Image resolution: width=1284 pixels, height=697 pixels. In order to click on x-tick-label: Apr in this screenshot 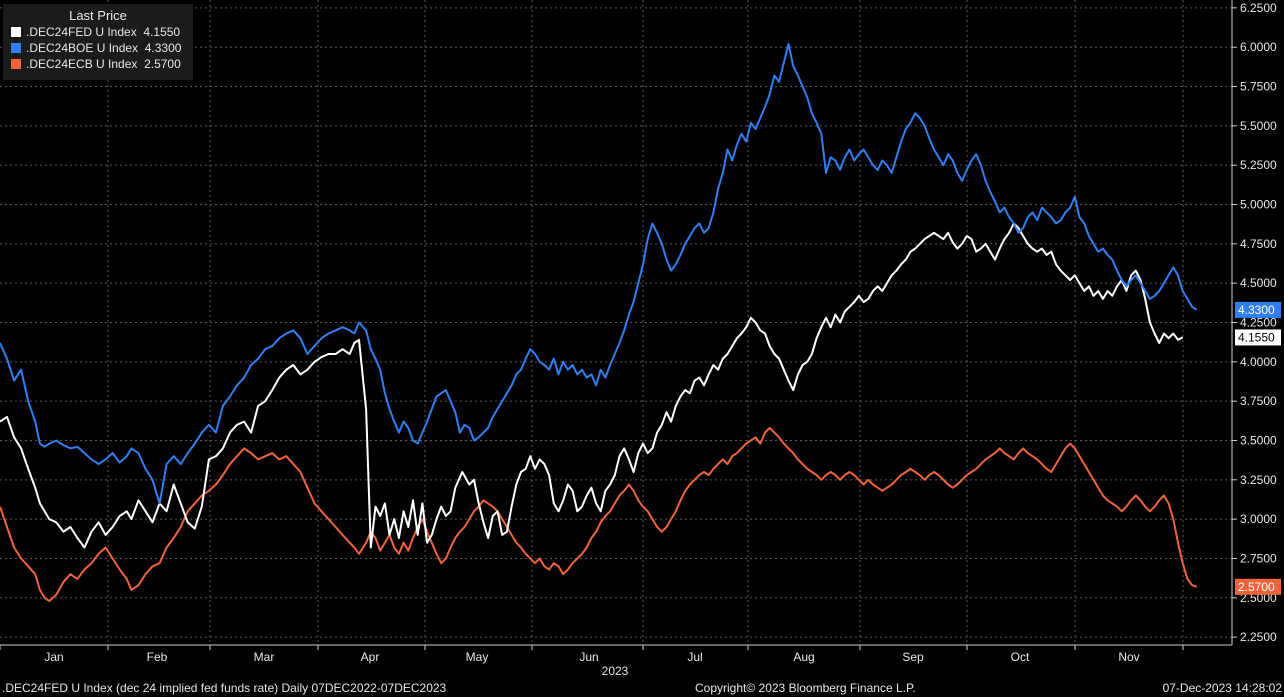, I will do `click(370, 657)`.